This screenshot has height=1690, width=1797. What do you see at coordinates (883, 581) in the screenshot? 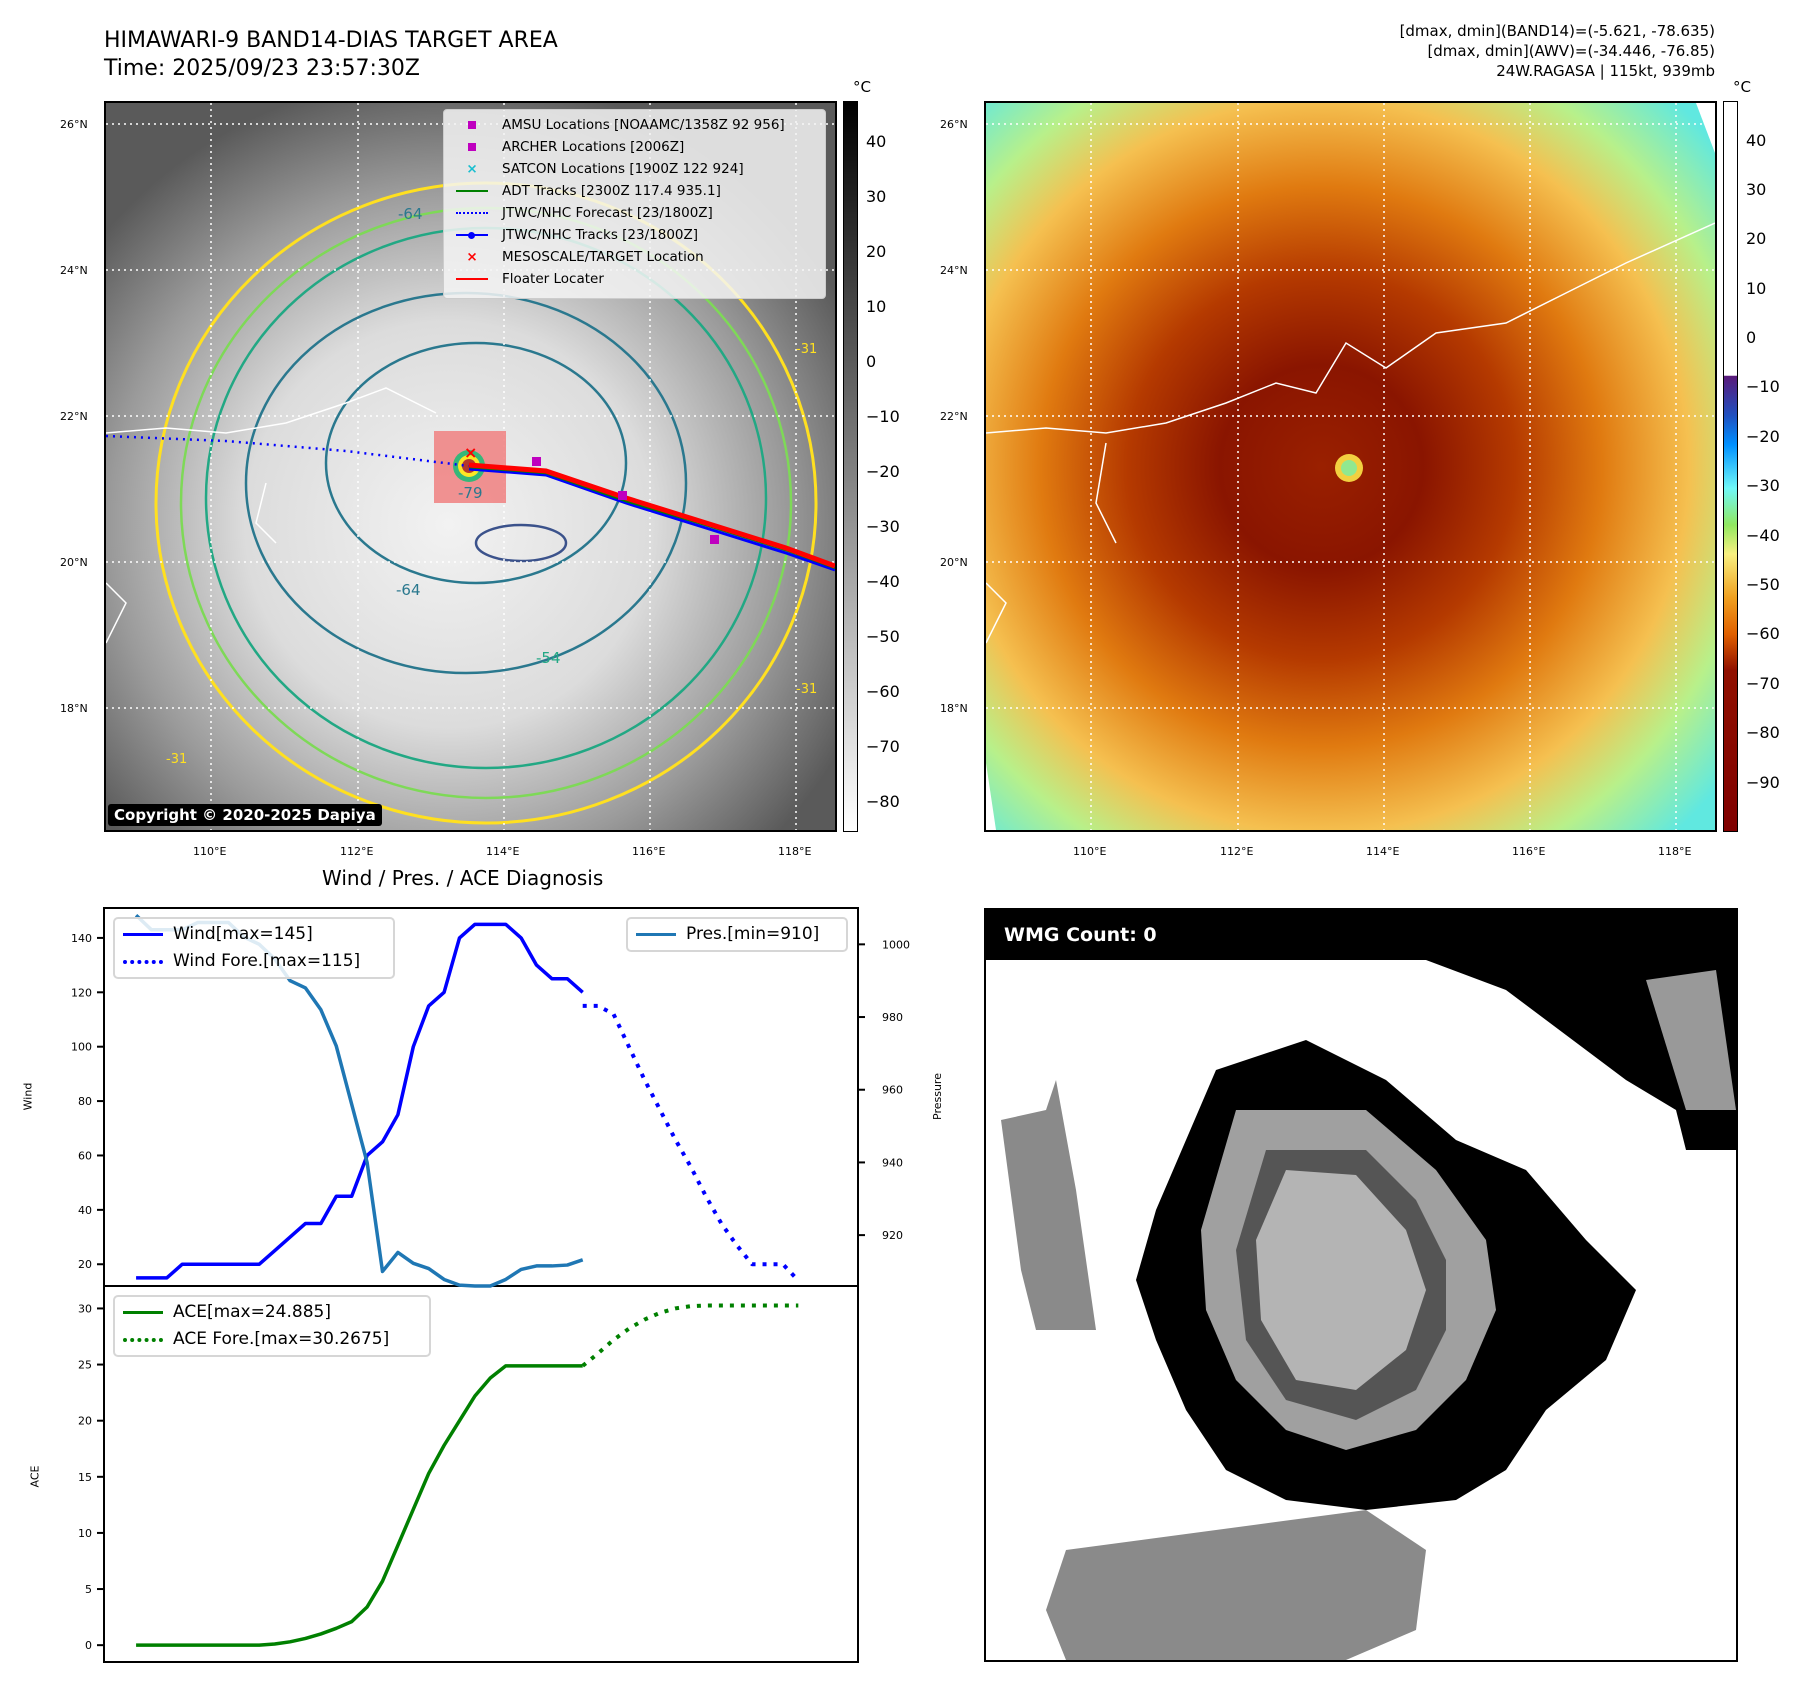
I see `colorbar-tick-label: −40` at bounding box center [883, 581].